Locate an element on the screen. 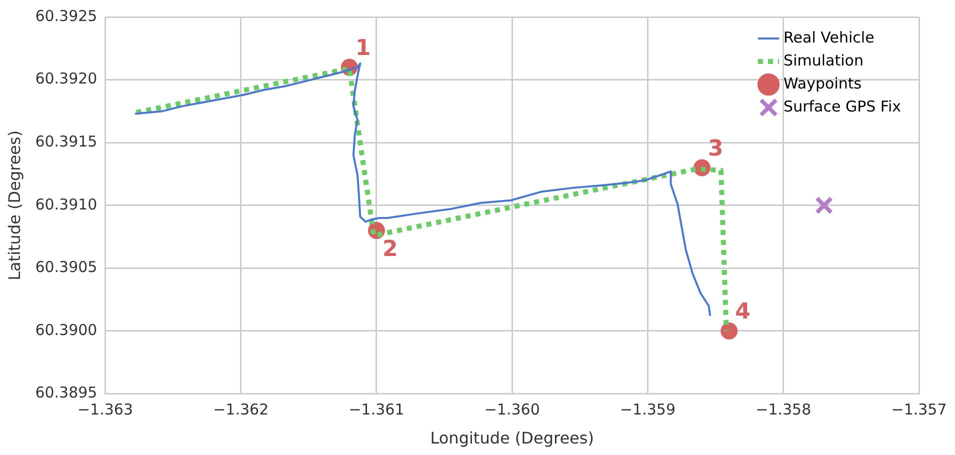 The image size is (955, 455). legend-label: Waypoints is located at coordinates (823, 83).